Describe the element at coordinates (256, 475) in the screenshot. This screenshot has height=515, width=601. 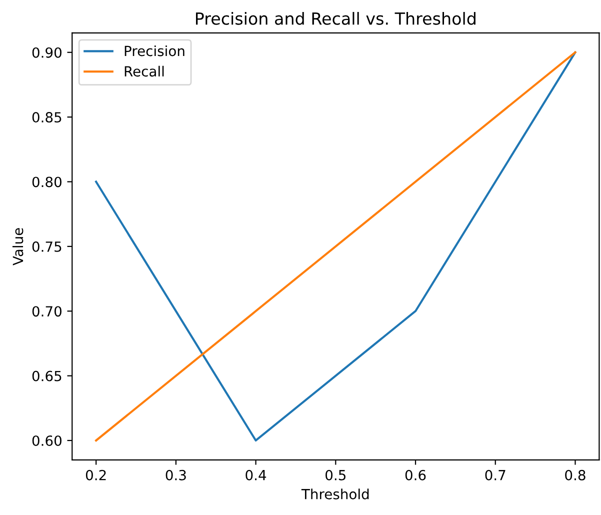
I see `x-tick-label: 0.4` at that location.